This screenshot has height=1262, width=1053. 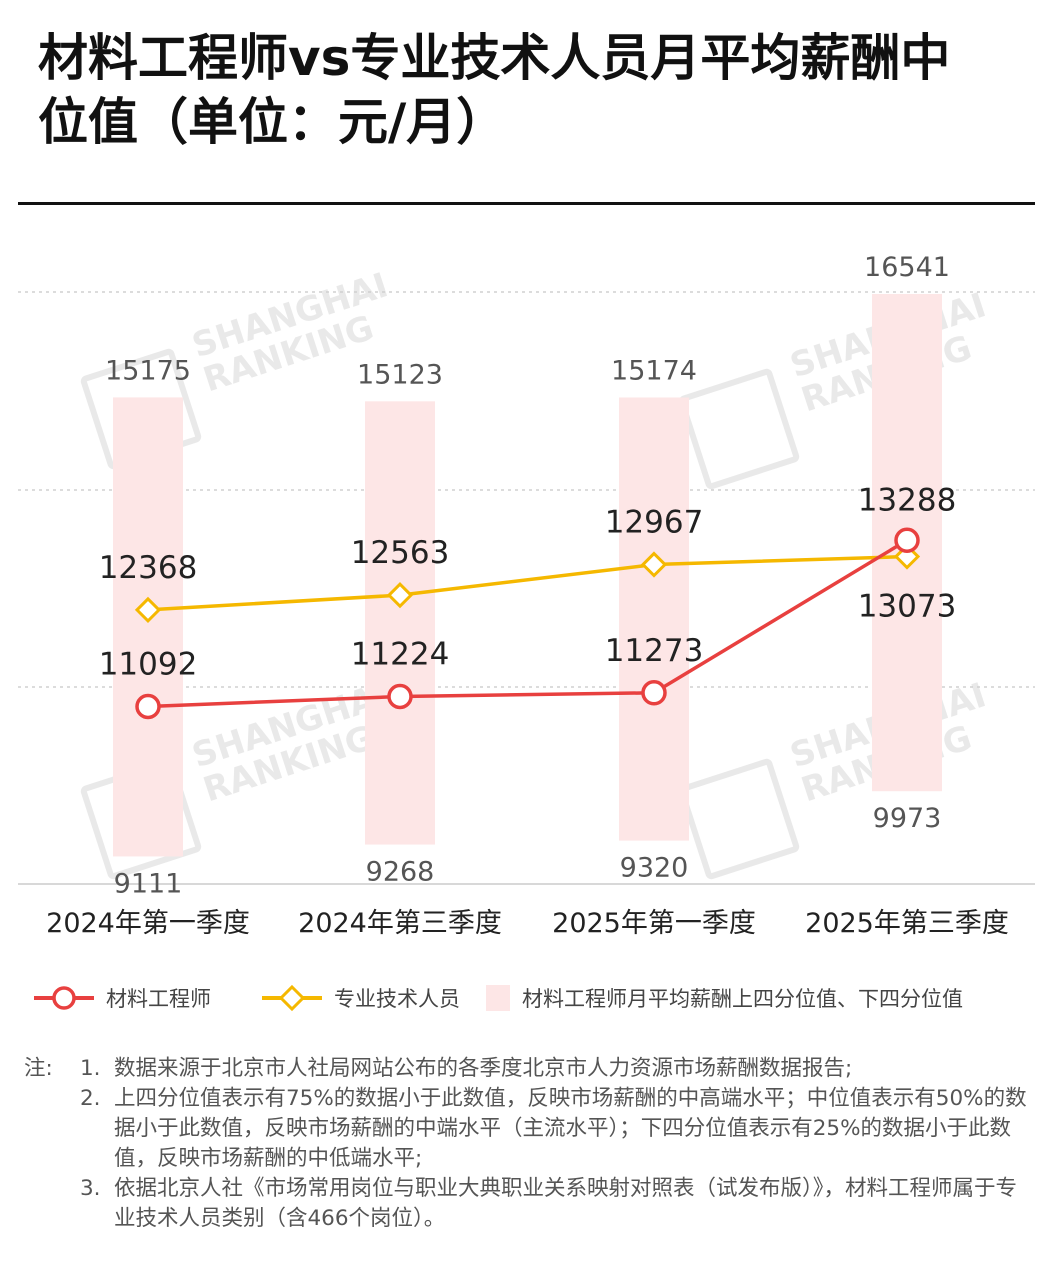 I want to click on upper-quartile-label: 15123, so click(x=400, y=374).